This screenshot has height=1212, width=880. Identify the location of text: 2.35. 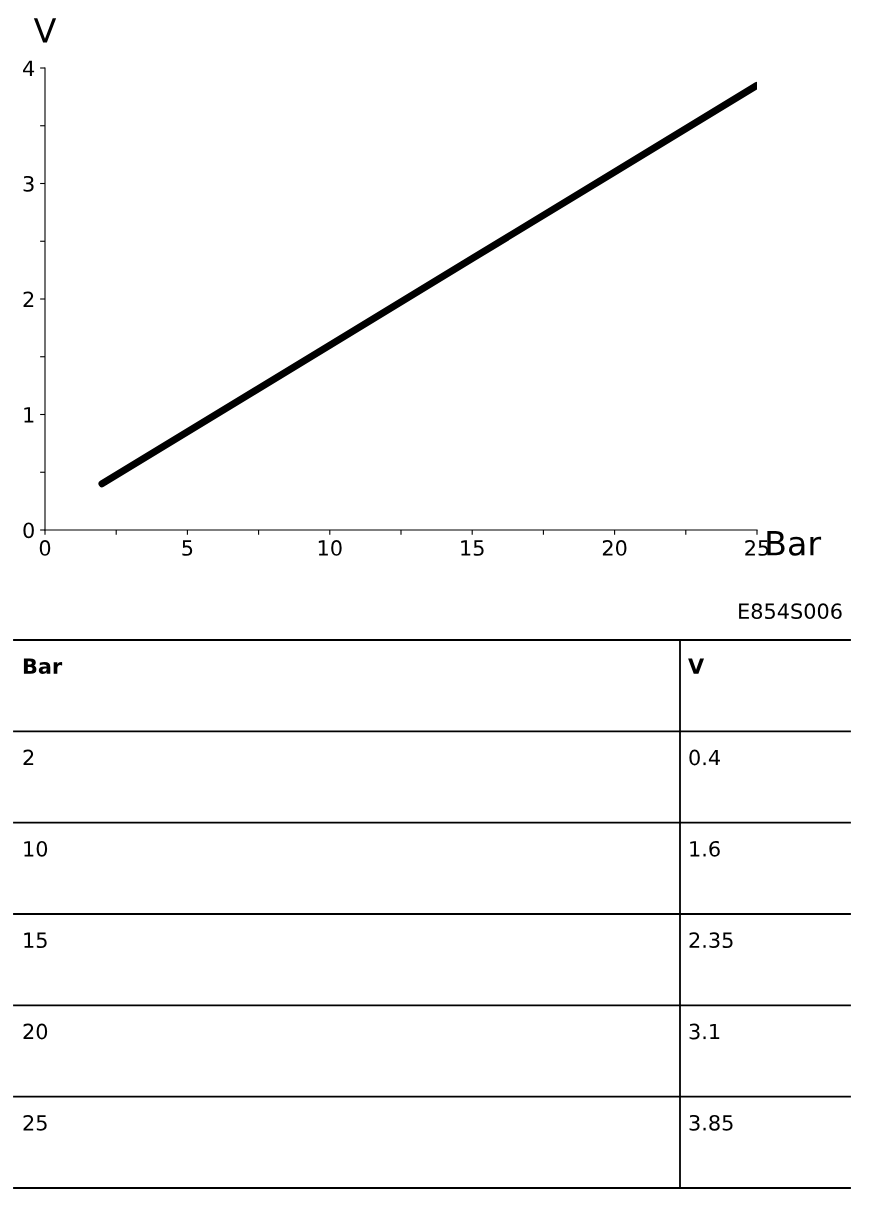
(711, 940).